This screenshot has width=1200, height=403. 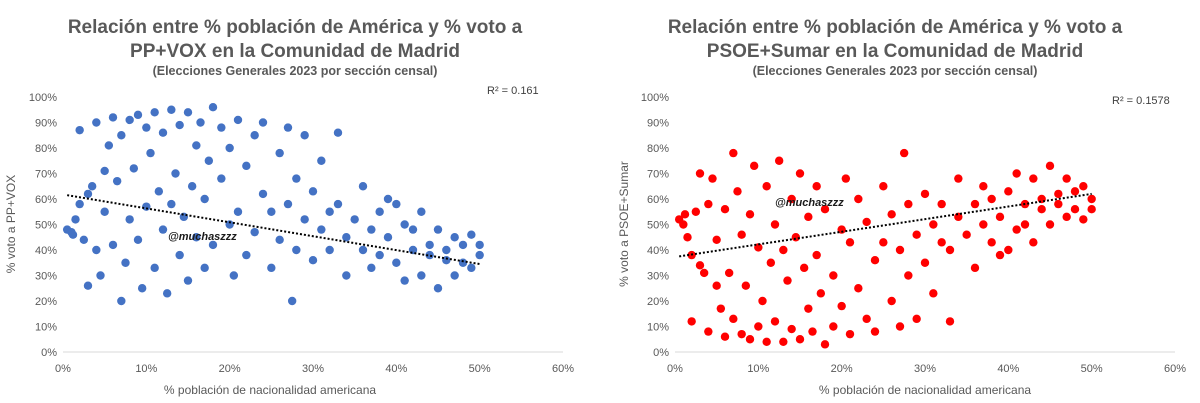 What do you see at coordinates (46, 149) in the screenshot?
I see `y-tick-label: 80%` at bounding box center [46, 149].